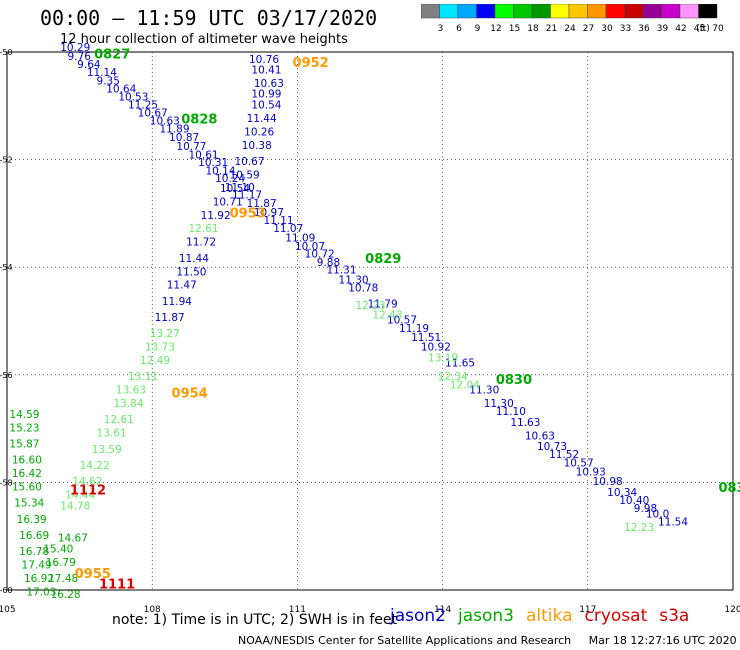 Image resolution: width=740 pixels, height=650 pixels. Describe the element at coordinates (729, 488) in the screenshot. I see `pass-time-label: 0831` at that location.